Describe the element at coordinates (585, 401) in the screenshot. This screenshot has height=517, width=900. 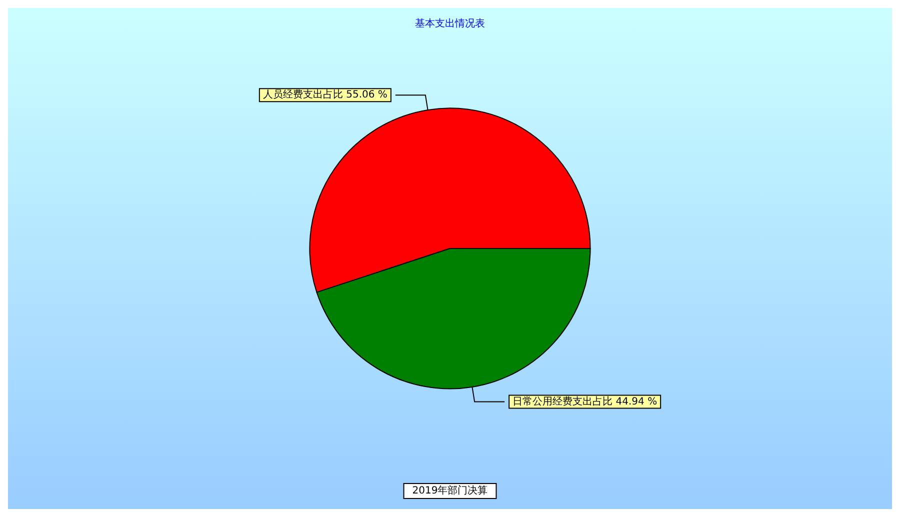
I see `slice-label: 日常公用经费支出占比 44.94 %` at that location.